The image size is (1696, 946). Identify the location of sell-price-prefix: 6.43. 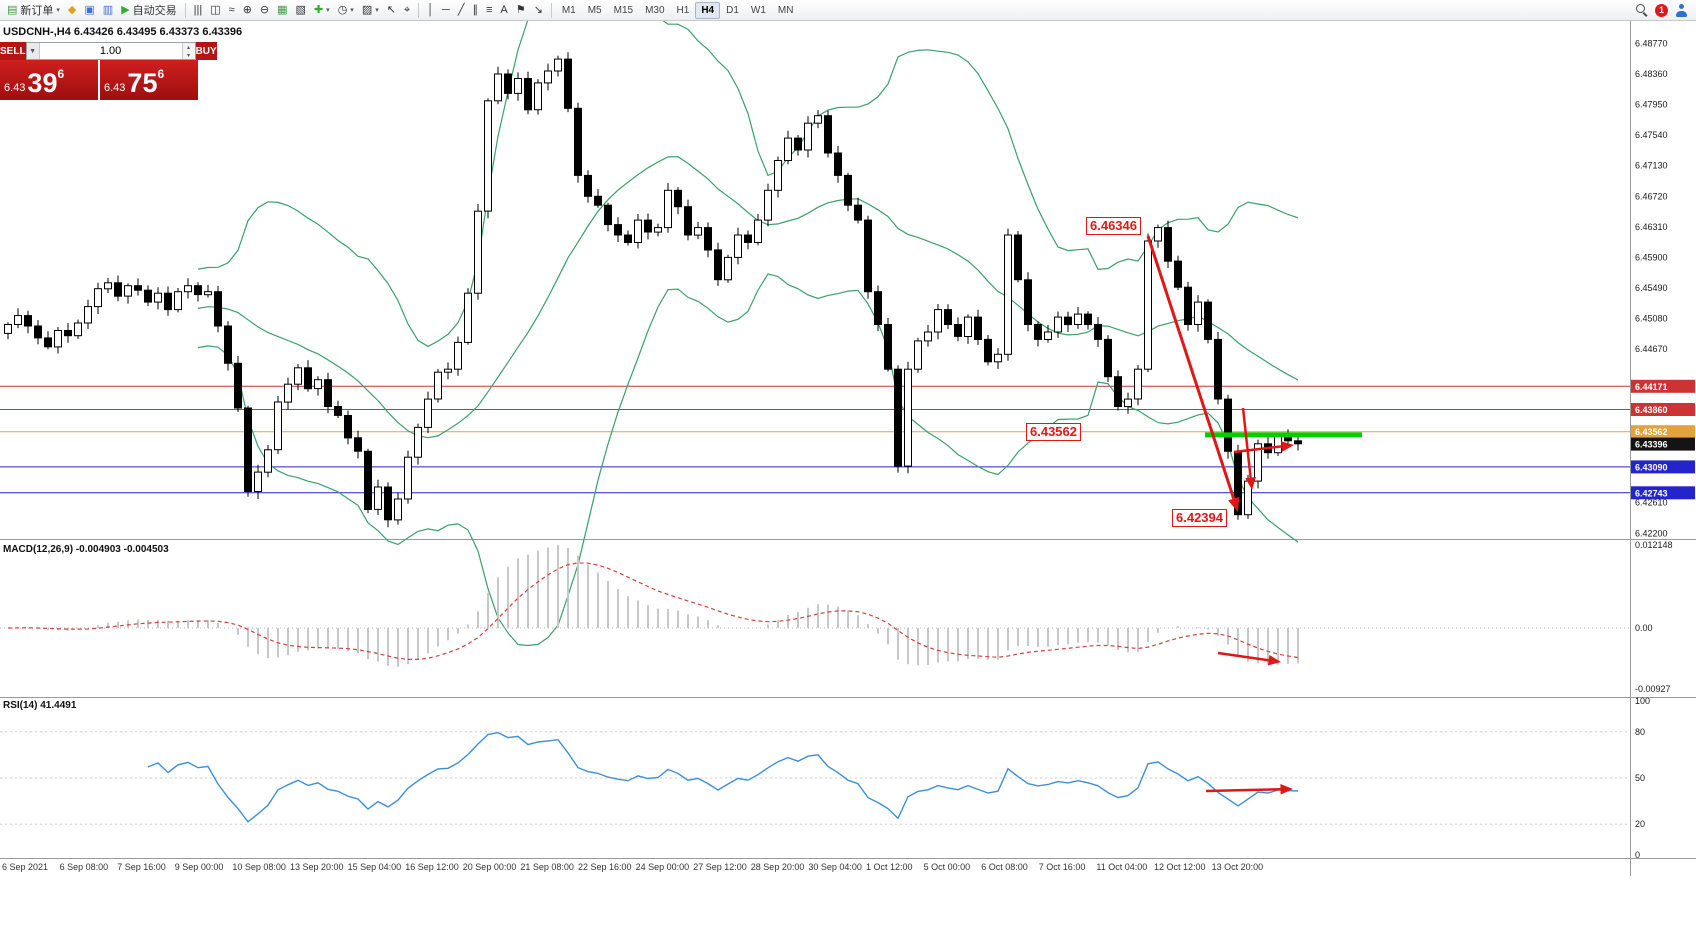
(15, 88).